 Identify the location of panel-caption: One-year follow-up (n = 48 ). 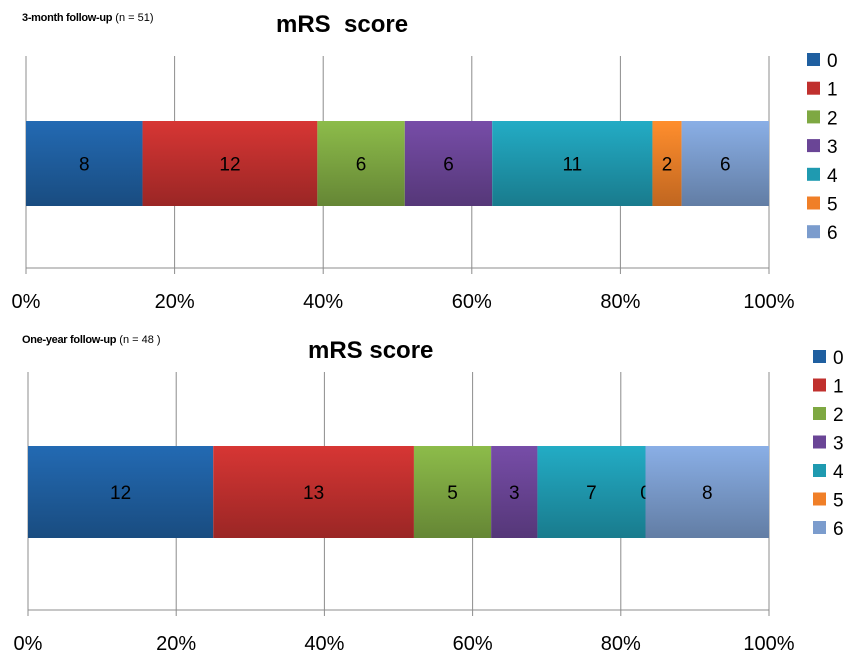
(91, 340).